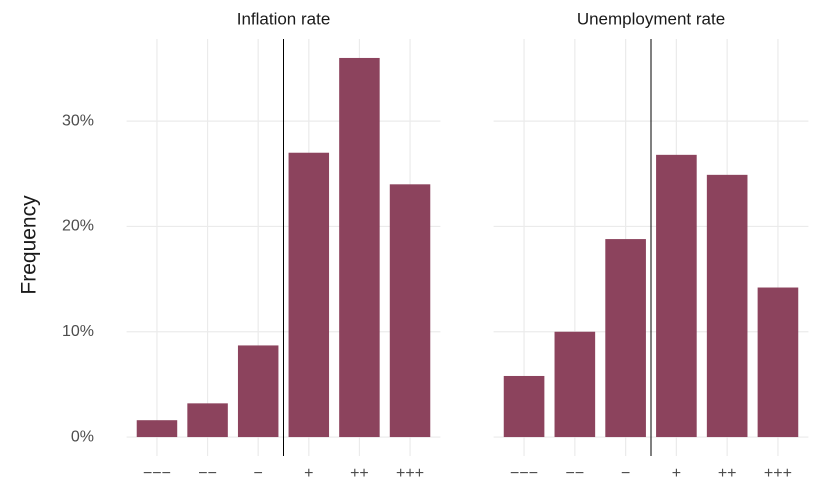  What do you see at coordinates (78, 120) in the screenshot?
I see `y-tick-label: 30%` at bounding box center [78, 120].